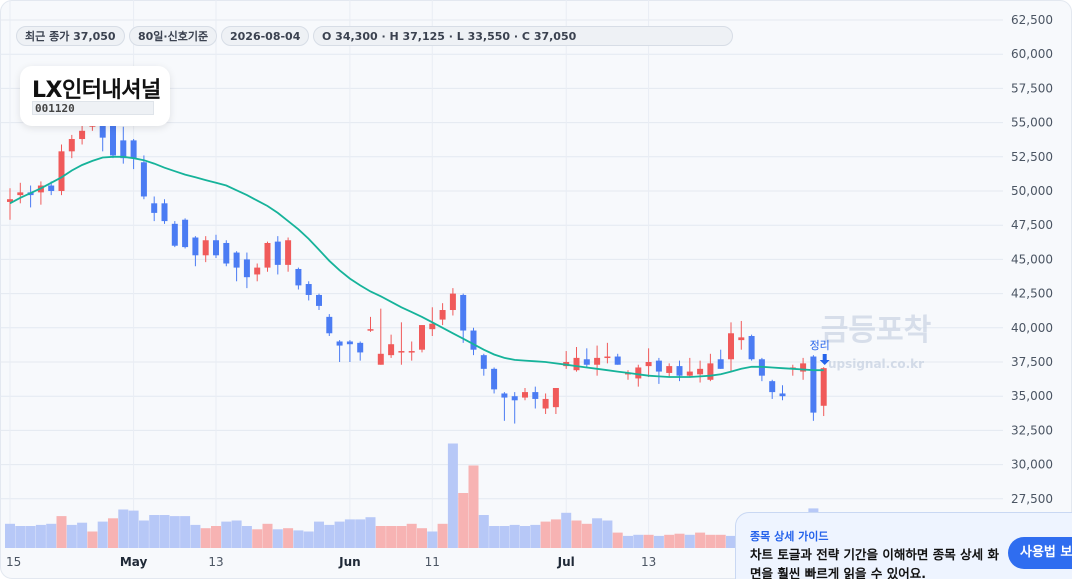  Describe the element at coordinates (1032, 465) in the screenshot. I see `y-tick-label: 30,000` at that location.